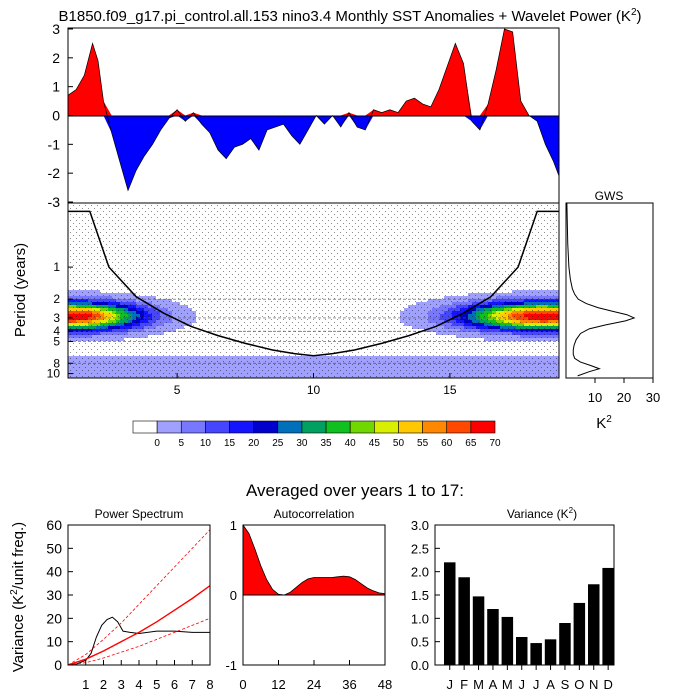 The height and width of the screenshot is (700, 700). I want to click on anomaly-ytick-label: 1, so click(56, 87).